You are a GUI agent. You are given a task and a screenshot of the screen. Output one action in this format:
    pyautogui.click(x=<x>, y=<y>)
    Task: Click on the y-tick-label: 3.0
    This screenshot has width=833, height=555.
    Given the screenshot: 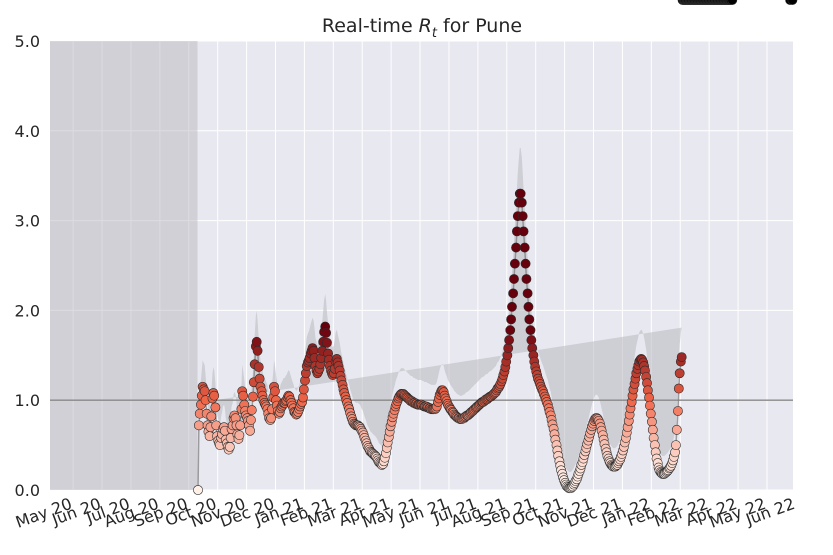 What is the action you would take?
    pyautogui.click(x=27, y=221)
    